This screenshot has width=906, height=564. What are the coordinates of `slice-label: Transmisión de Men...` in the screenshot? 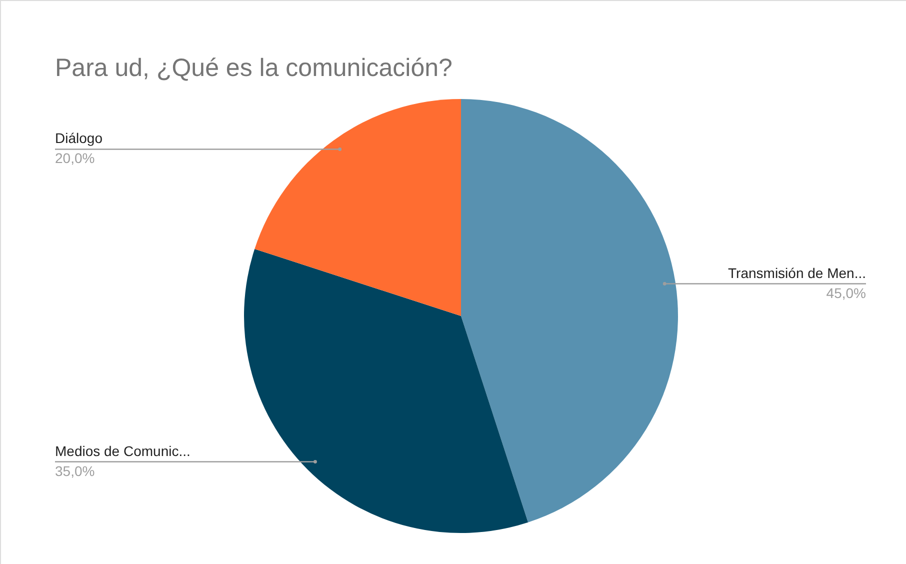 It's located at (797, 272).